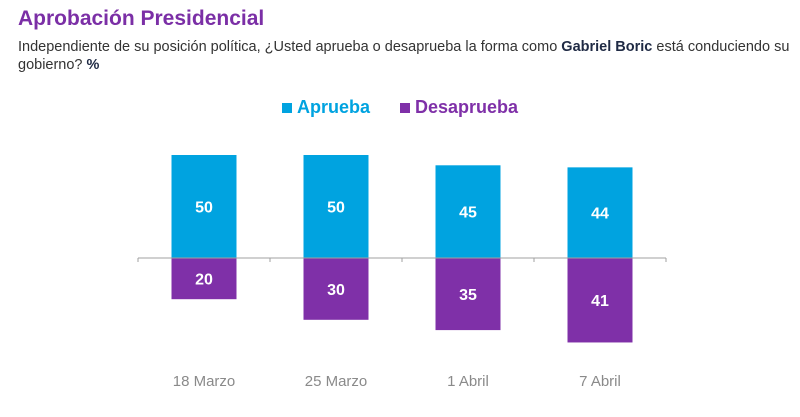 The image size is (800, 417). Describe the element at coordinates (404, 107) in the screenshot. I see `legend-swatch-desaprueba` at that location.